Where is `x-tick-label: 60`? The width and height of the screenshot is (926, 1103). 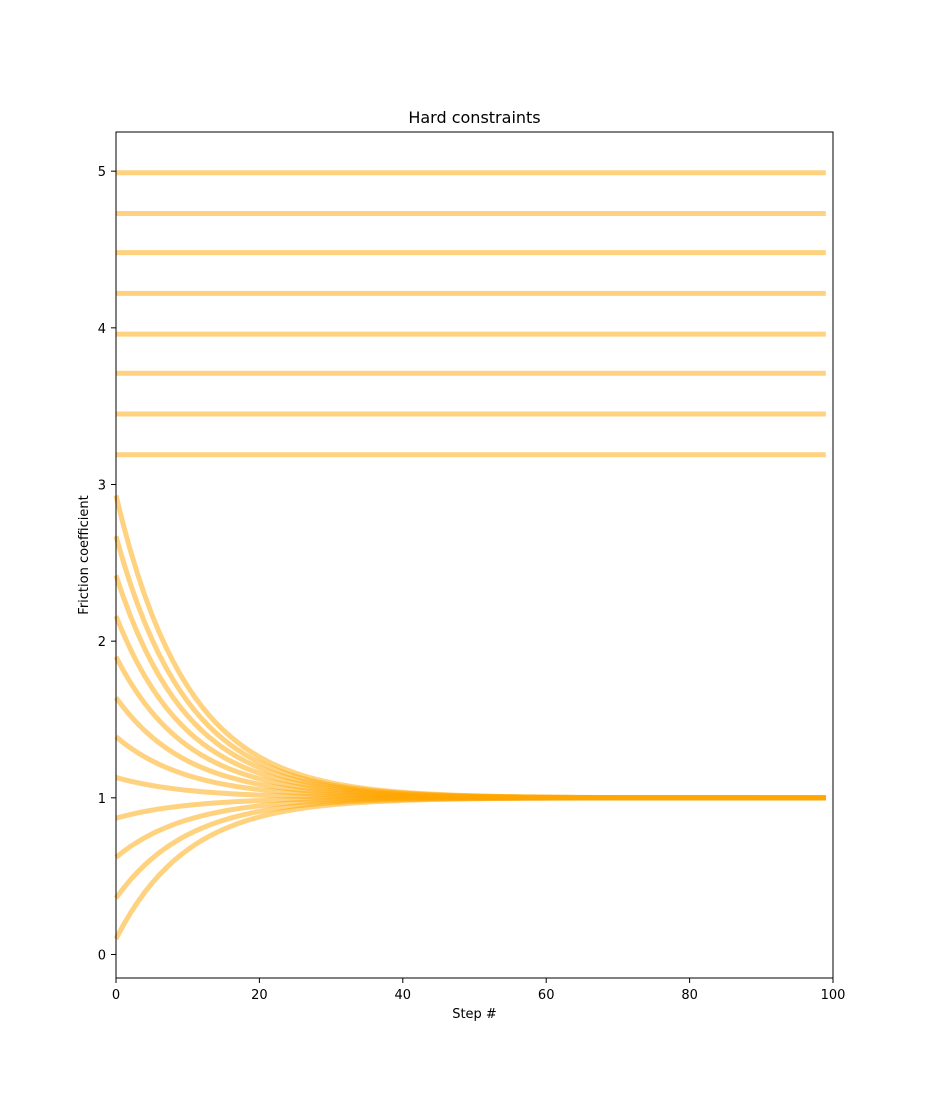
x-tick-label: 60 is located at coordinates (546, 995).